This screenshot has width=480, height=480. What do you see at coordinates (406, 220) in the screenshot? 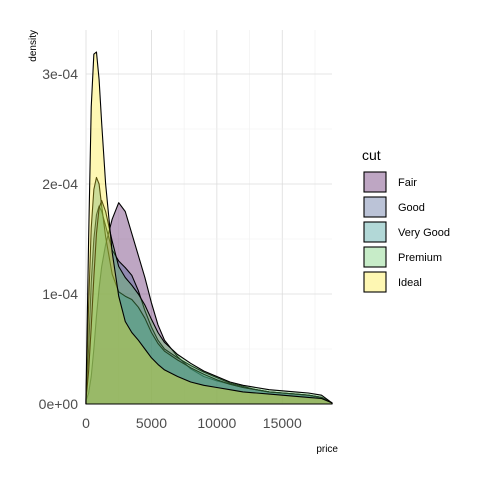
I see `legend: cut Fair Good Very Good Premium Ideal` at bounding box center [406, 220].